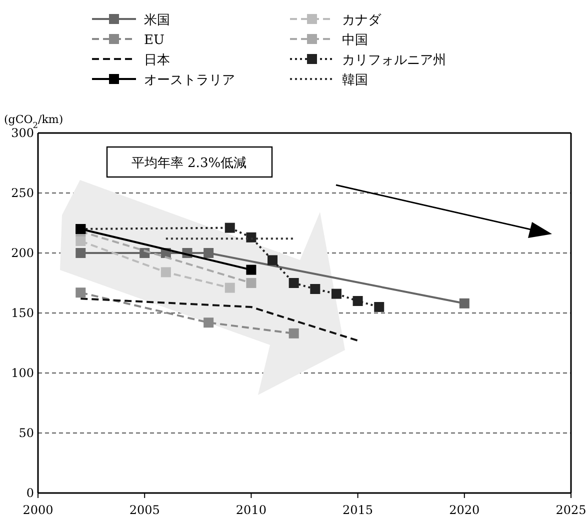  What do you see at coordinates (38, 510) in the screenshot?
I see `x-tick-label: 2000` at bounding box center [38, 510].